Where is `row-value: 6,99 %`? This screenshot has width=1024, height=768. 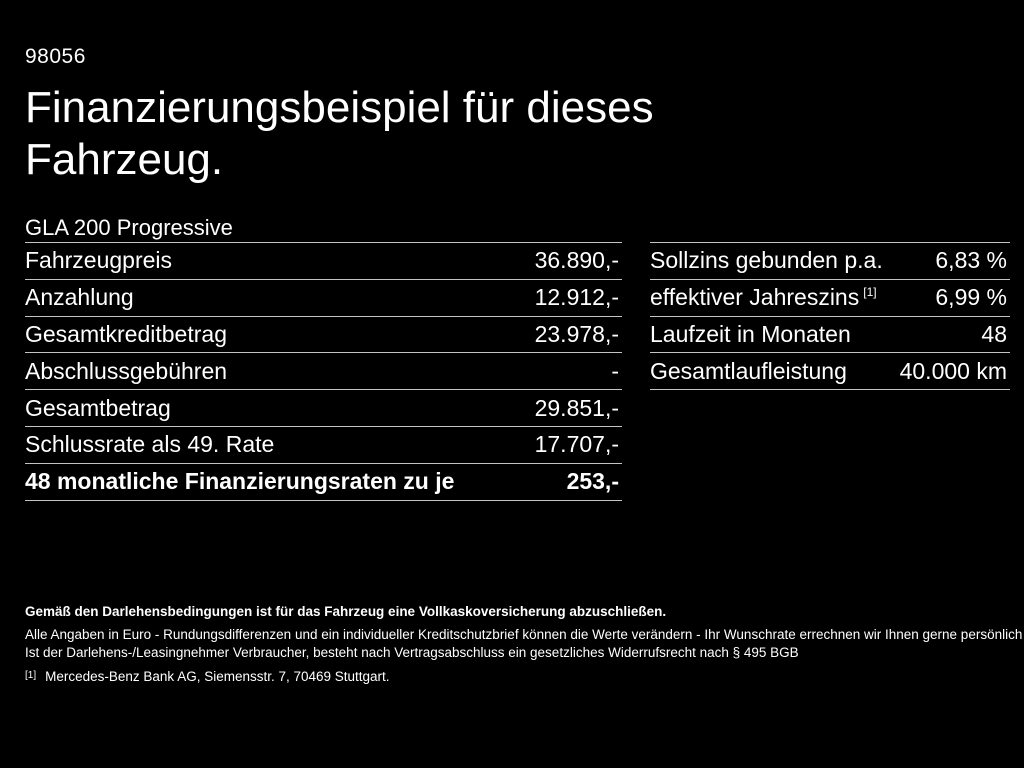
row-value: 6,99 % is located at coordinates (971, 297).